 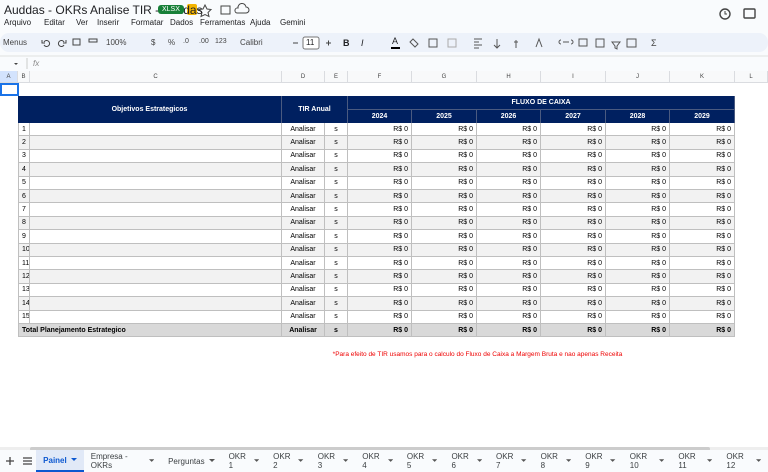 What do you see at coordinates (15, 42) in the screenshot?
I see `toolbar-menus: Menus` at bounding box center [15, 42].